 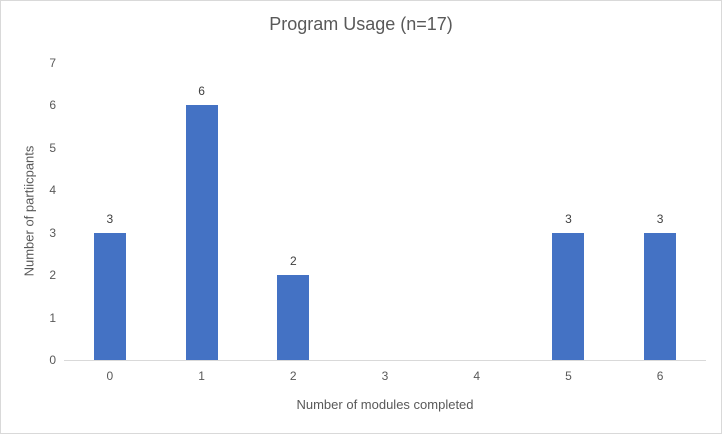 I want to click on x-tick-label: 2, so click(x=293, y=376).